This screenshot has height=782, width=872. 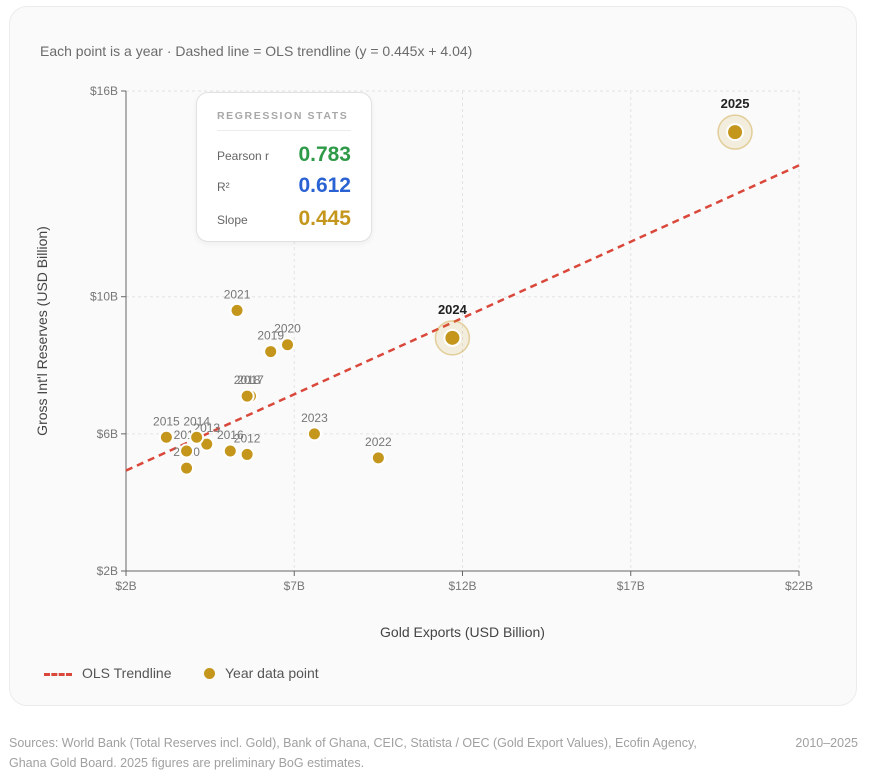 I want to click on point-label-2024: 2024, so click(x=453, y=309).